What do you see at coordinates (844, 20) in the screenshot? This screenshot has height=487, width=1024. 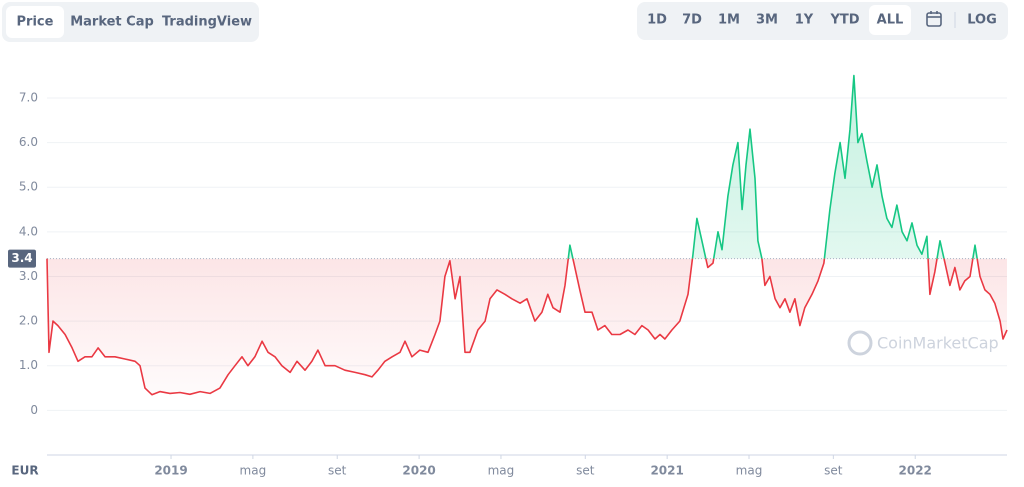 I see `range-button: YTD` at bounding box center [844, 20].